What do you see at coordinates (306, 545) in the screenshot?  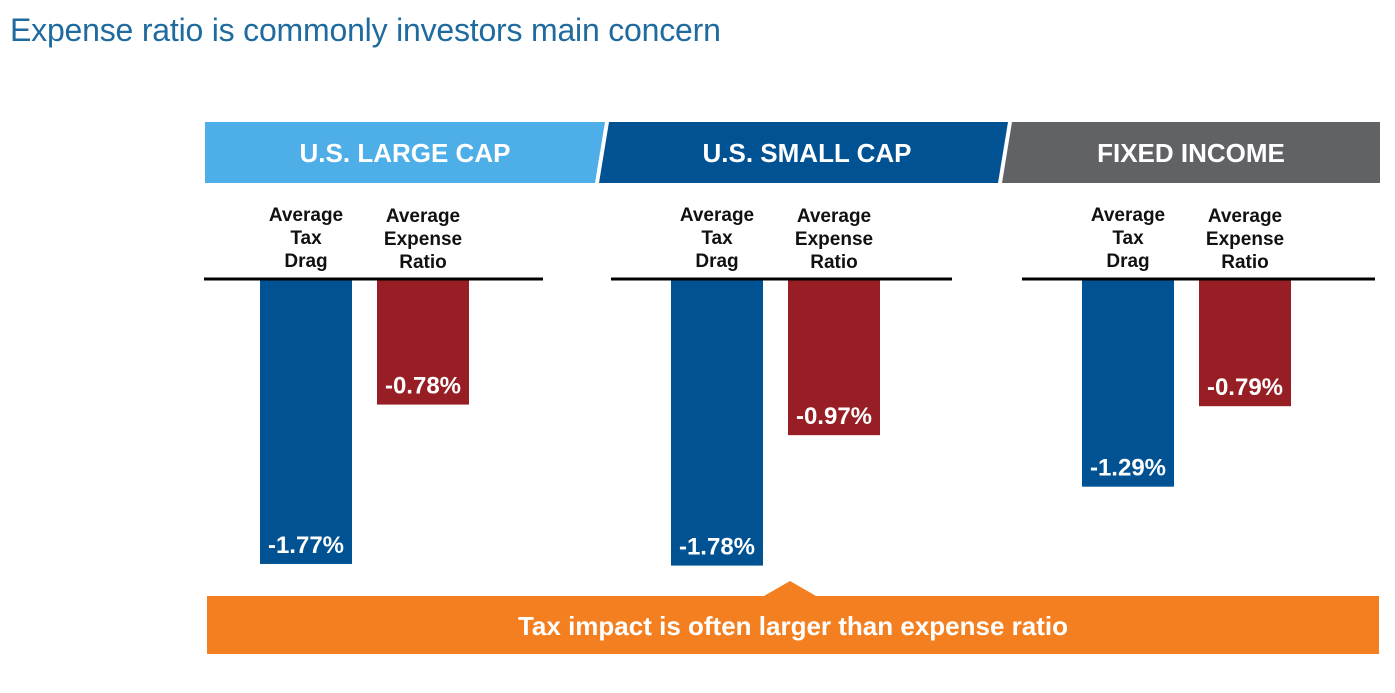 I see `bar-value-label: -1.77%` at bounding box center [306, 545].